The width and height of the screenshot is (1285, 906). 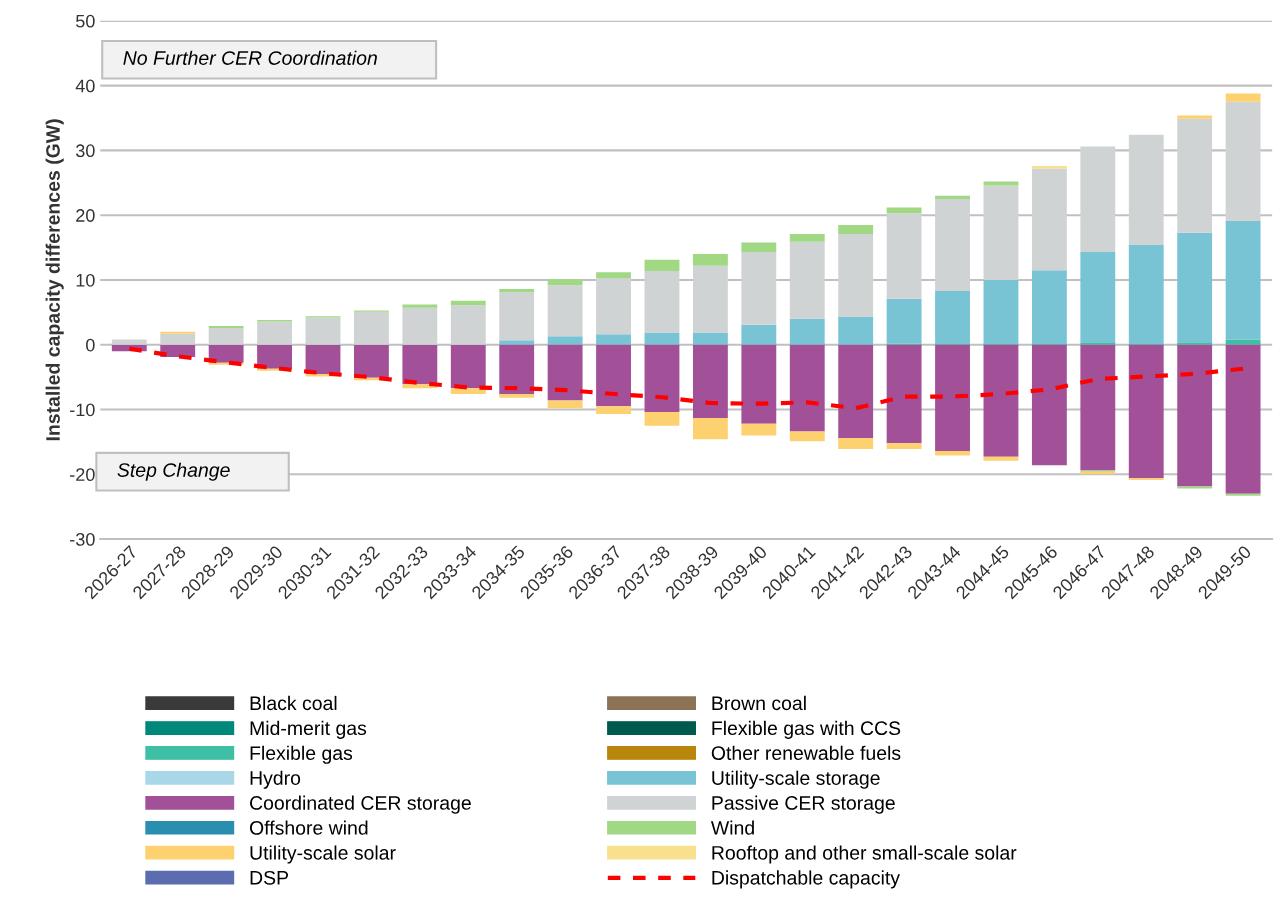 What do you see at coordinates (293, 703) in the screenshot?
I see `legend-label: Black coal` at bounding box center [293, 703].